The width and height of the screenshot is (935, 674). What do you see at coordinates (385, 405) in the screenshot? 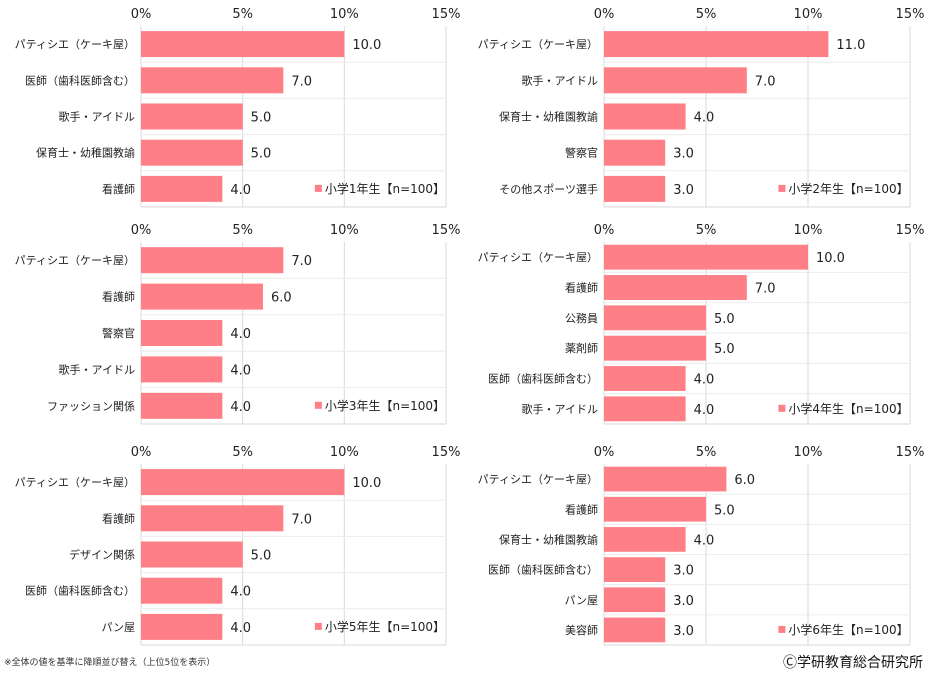
I see `legend-label: 小学3年生【n=100】` at bounding box center [385, 405].